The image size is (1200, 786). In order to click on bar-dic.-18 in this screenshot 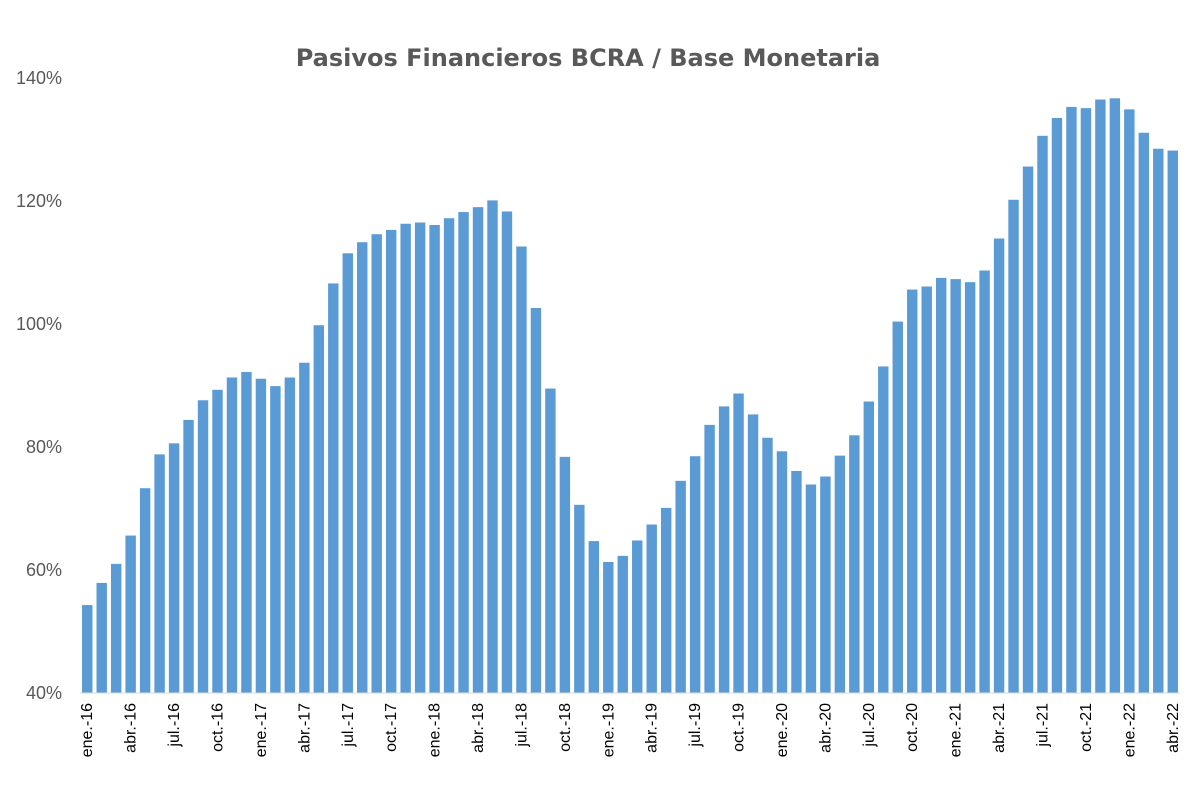, I will do `click(594, 617)`.